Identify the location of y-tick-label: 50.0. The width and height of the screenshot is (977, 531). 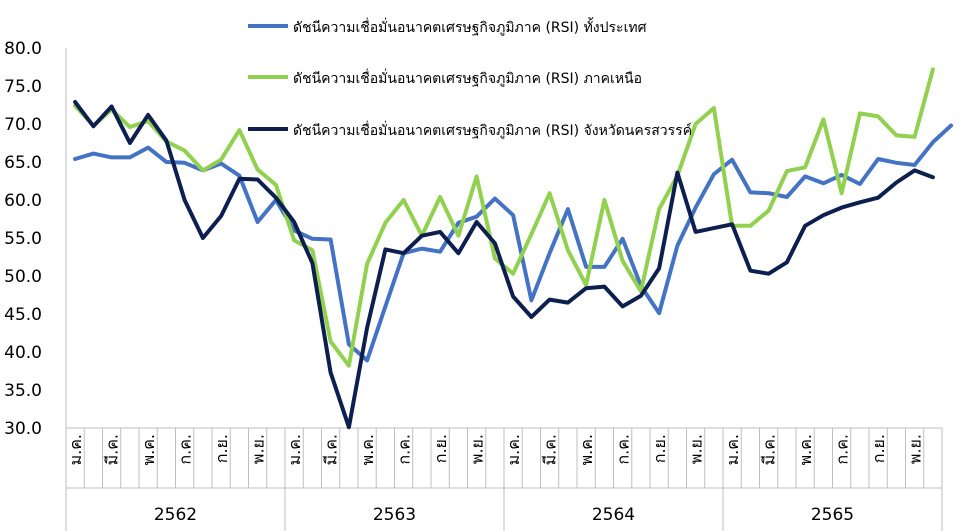
(23, 277).